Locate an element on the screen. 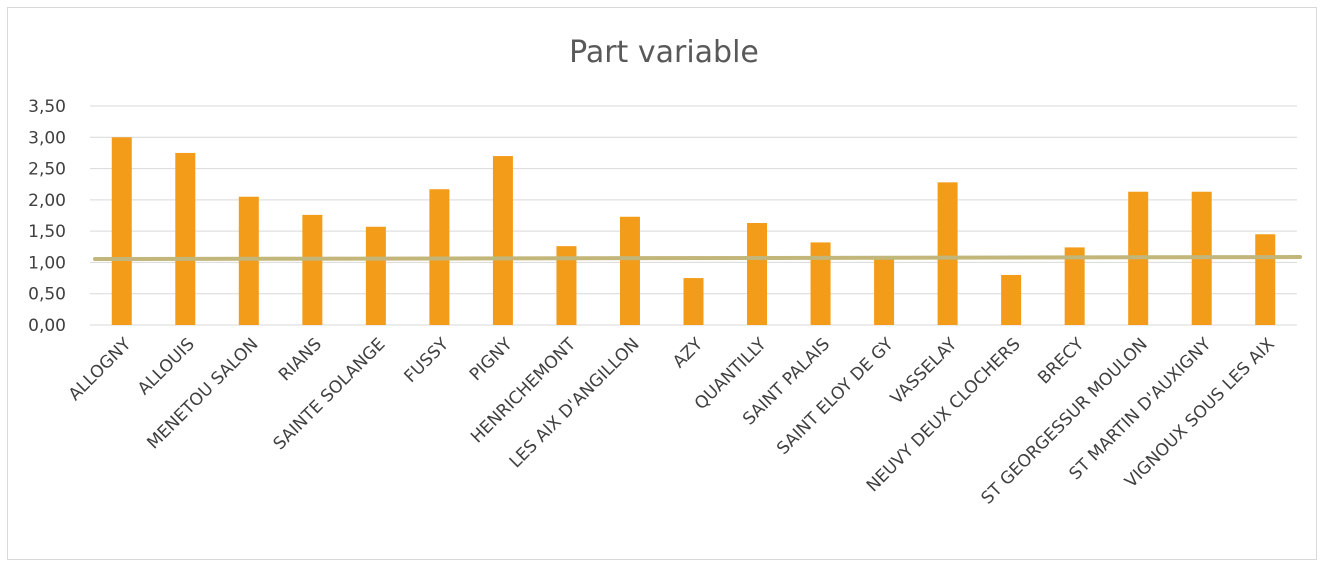 This screenshot has width=1325, height=565. y-tick-label: 0,00 is located at coordinates (47, 326).